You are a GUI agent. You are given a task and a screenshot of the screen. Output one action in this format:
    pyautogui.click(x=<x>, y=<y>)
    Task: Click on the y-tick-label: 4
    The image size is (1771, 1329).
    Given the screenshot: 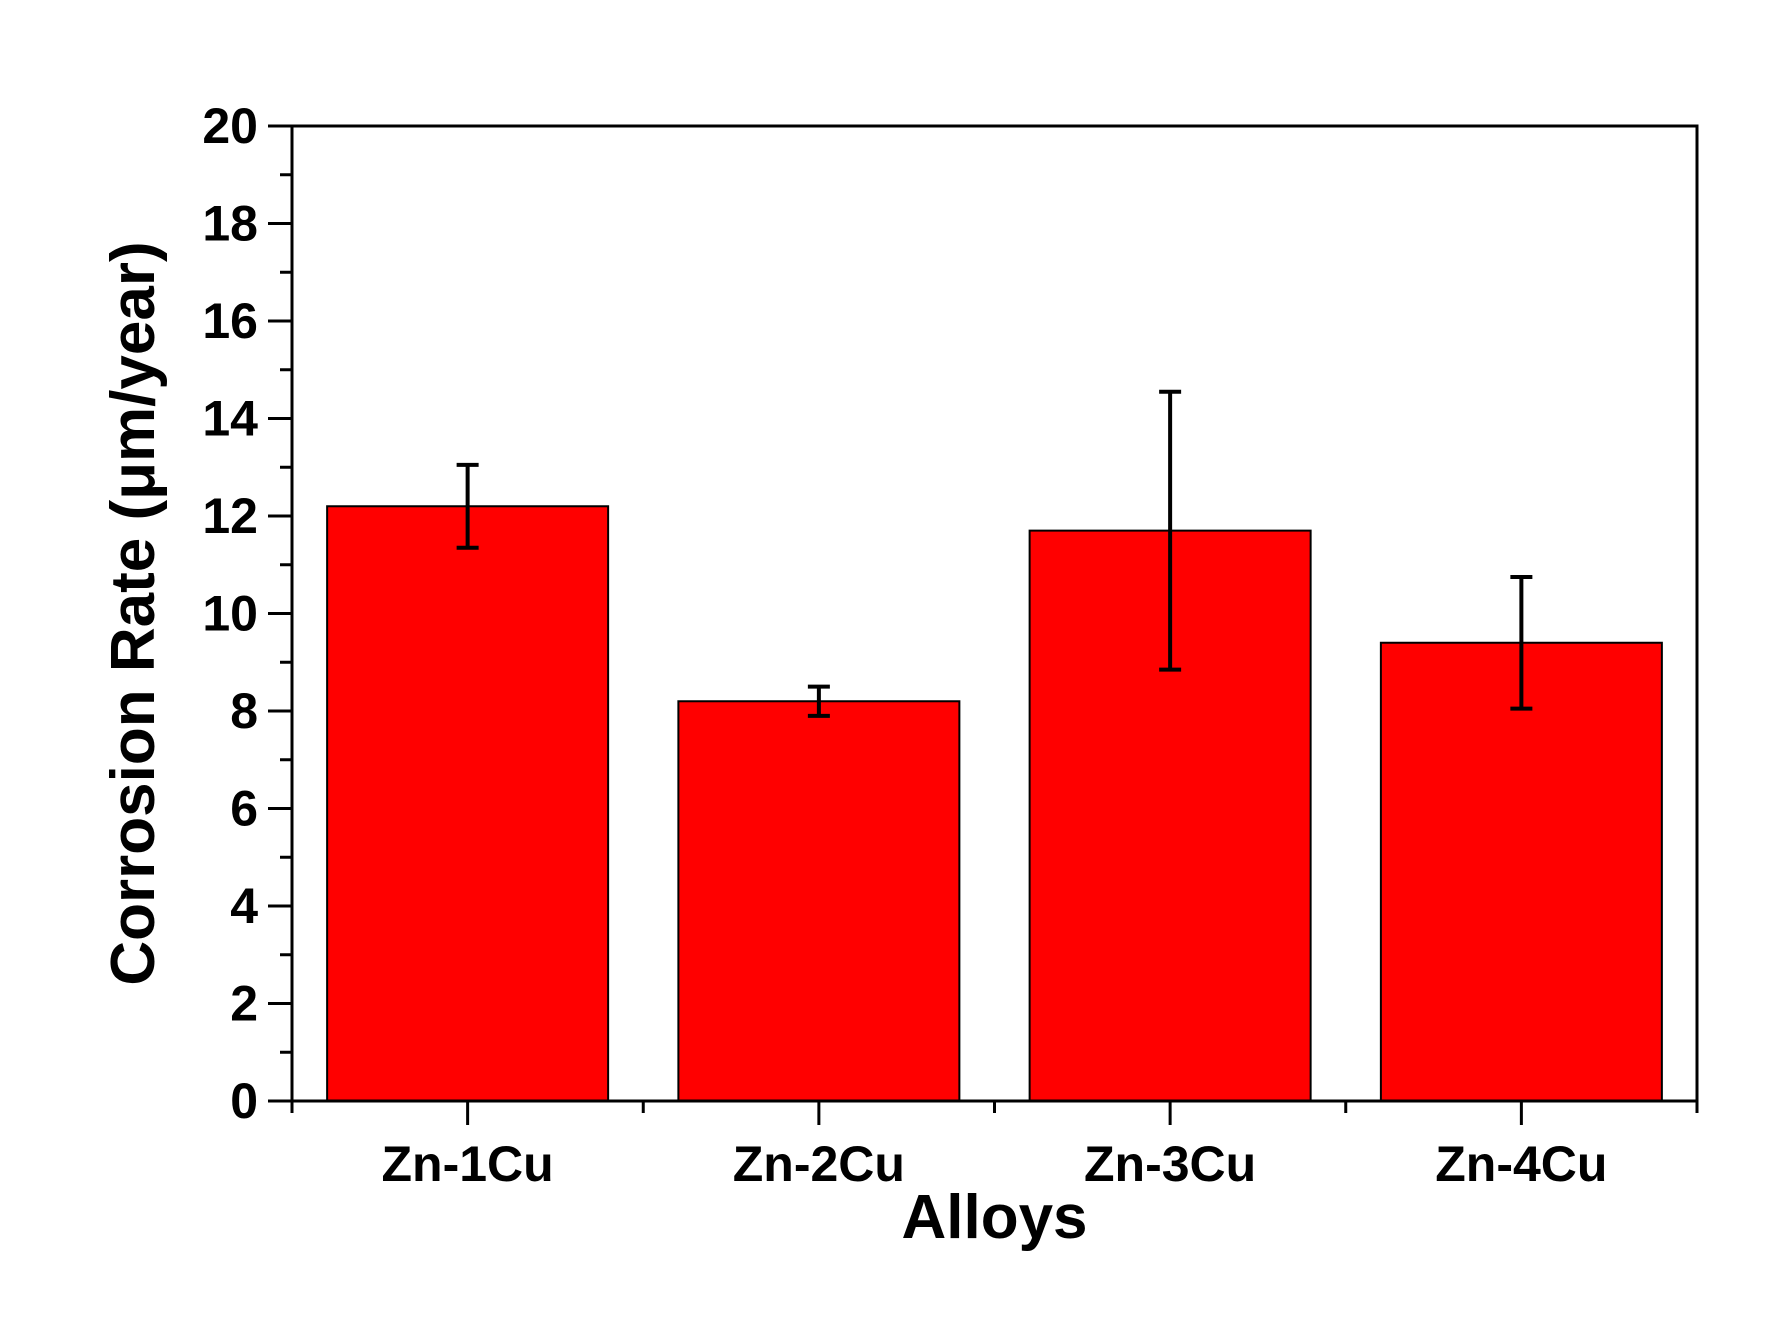 What is the action you would take?
    pyautogui.click(x=244, y=906)
    